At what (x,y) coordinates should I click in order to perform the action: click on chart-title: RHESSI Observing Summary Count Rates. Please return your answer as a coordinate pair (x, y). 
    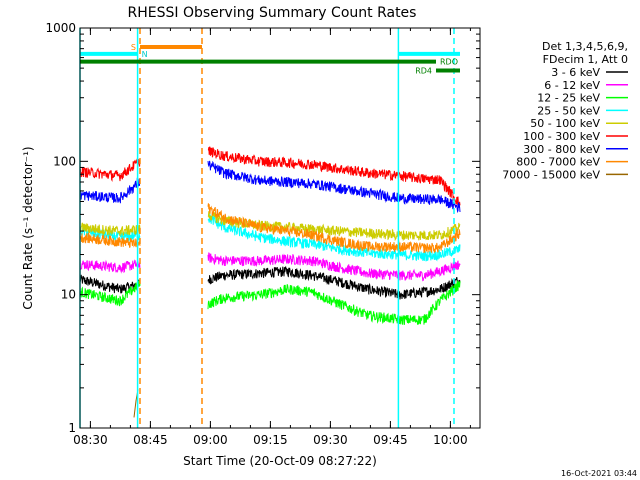
    Looking at the image, I should click on (272, 13).